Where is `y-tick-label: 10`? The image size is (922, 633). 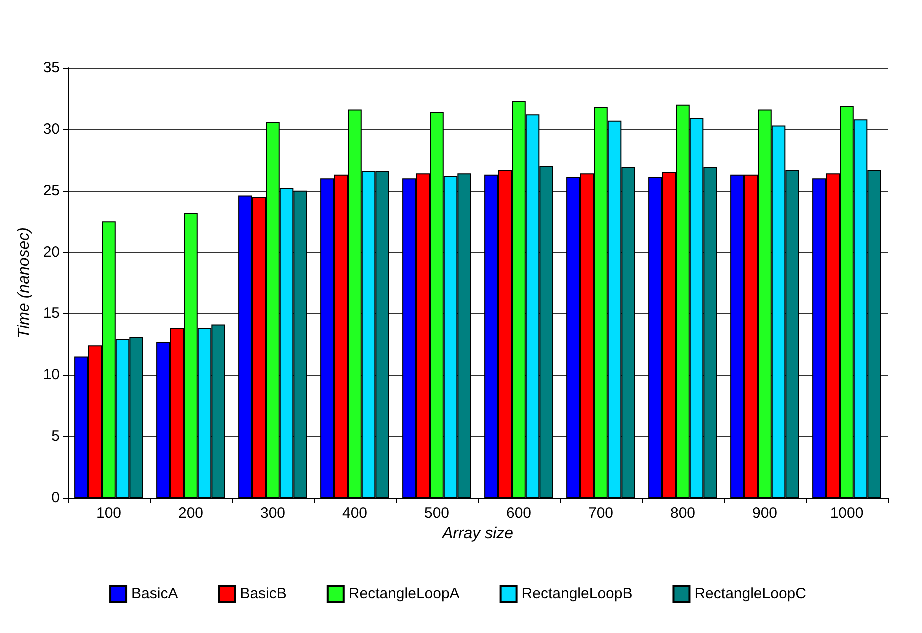
y-tick-label: 10 is located at coordinates (51, 375).